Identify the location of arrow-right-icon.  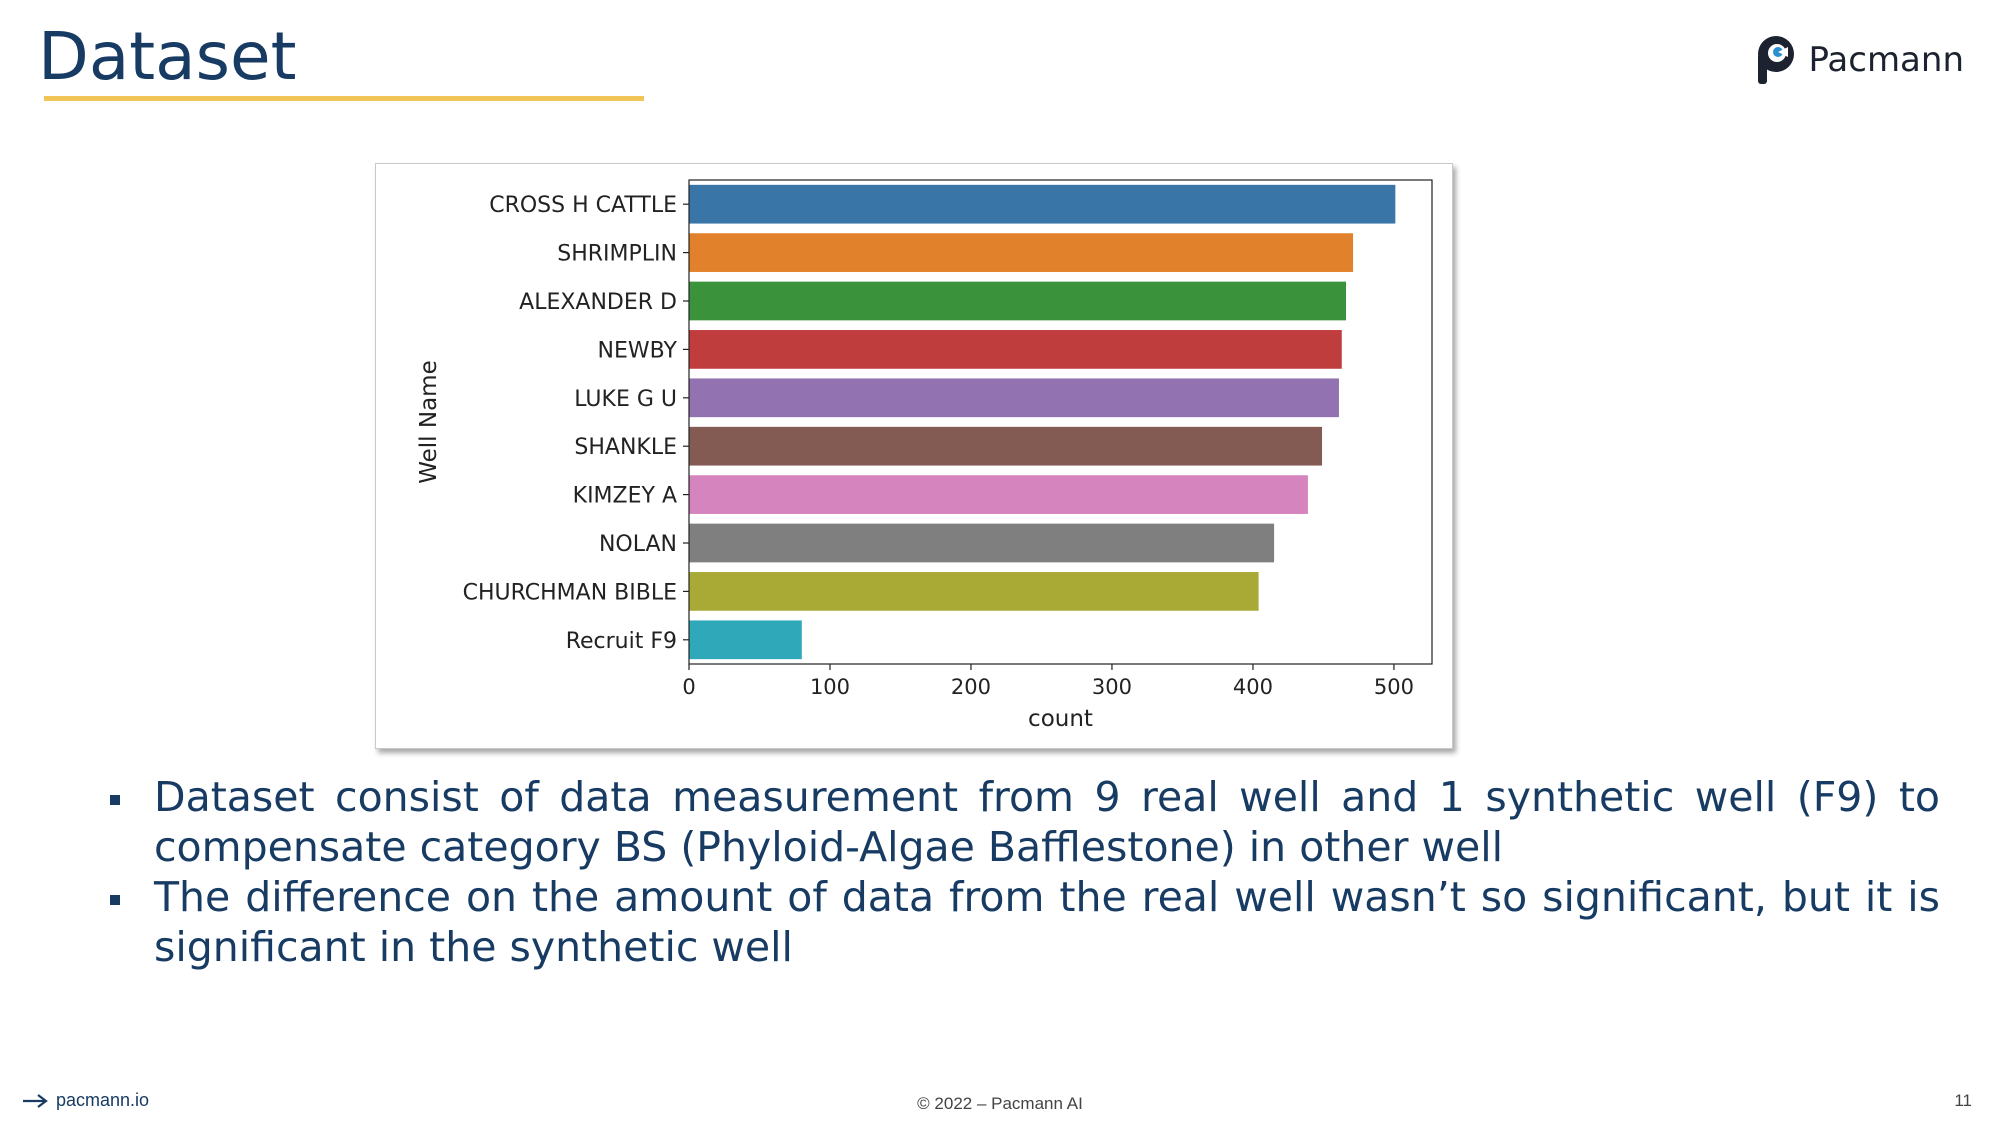
(35, 1100).